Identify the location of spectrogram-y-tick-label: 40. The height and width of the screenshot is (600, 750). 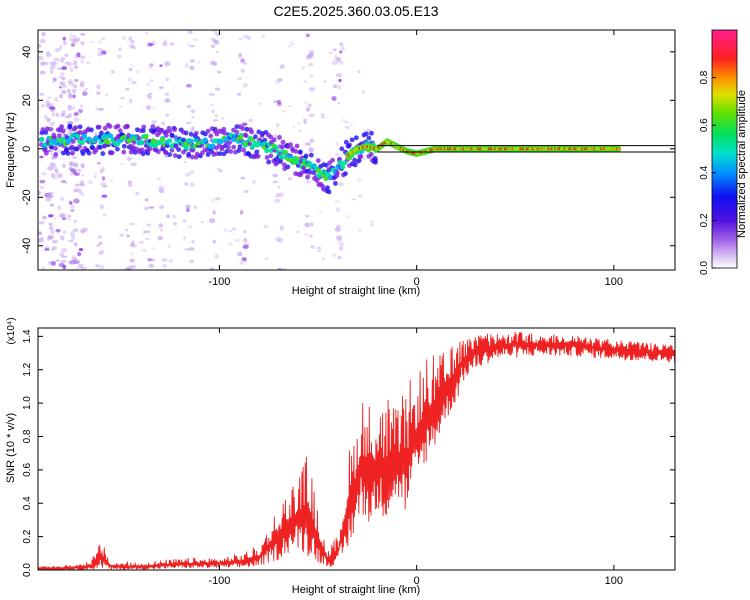
(27, 52).